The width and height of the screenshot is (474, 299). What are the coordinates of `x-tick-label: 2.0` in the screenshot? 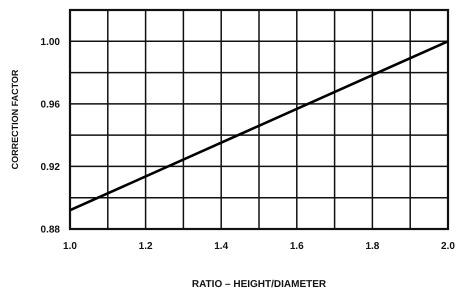 It's located at (448, 246).